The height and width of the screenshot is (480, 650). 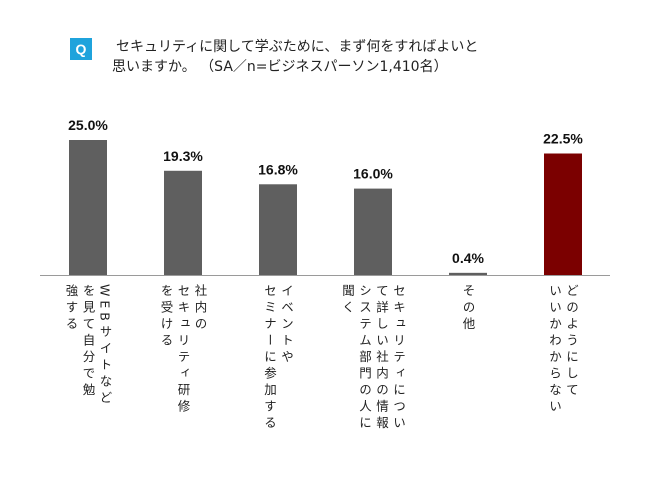 I want to click on data-label-3: 16.0%, so click(x=373, y=174).